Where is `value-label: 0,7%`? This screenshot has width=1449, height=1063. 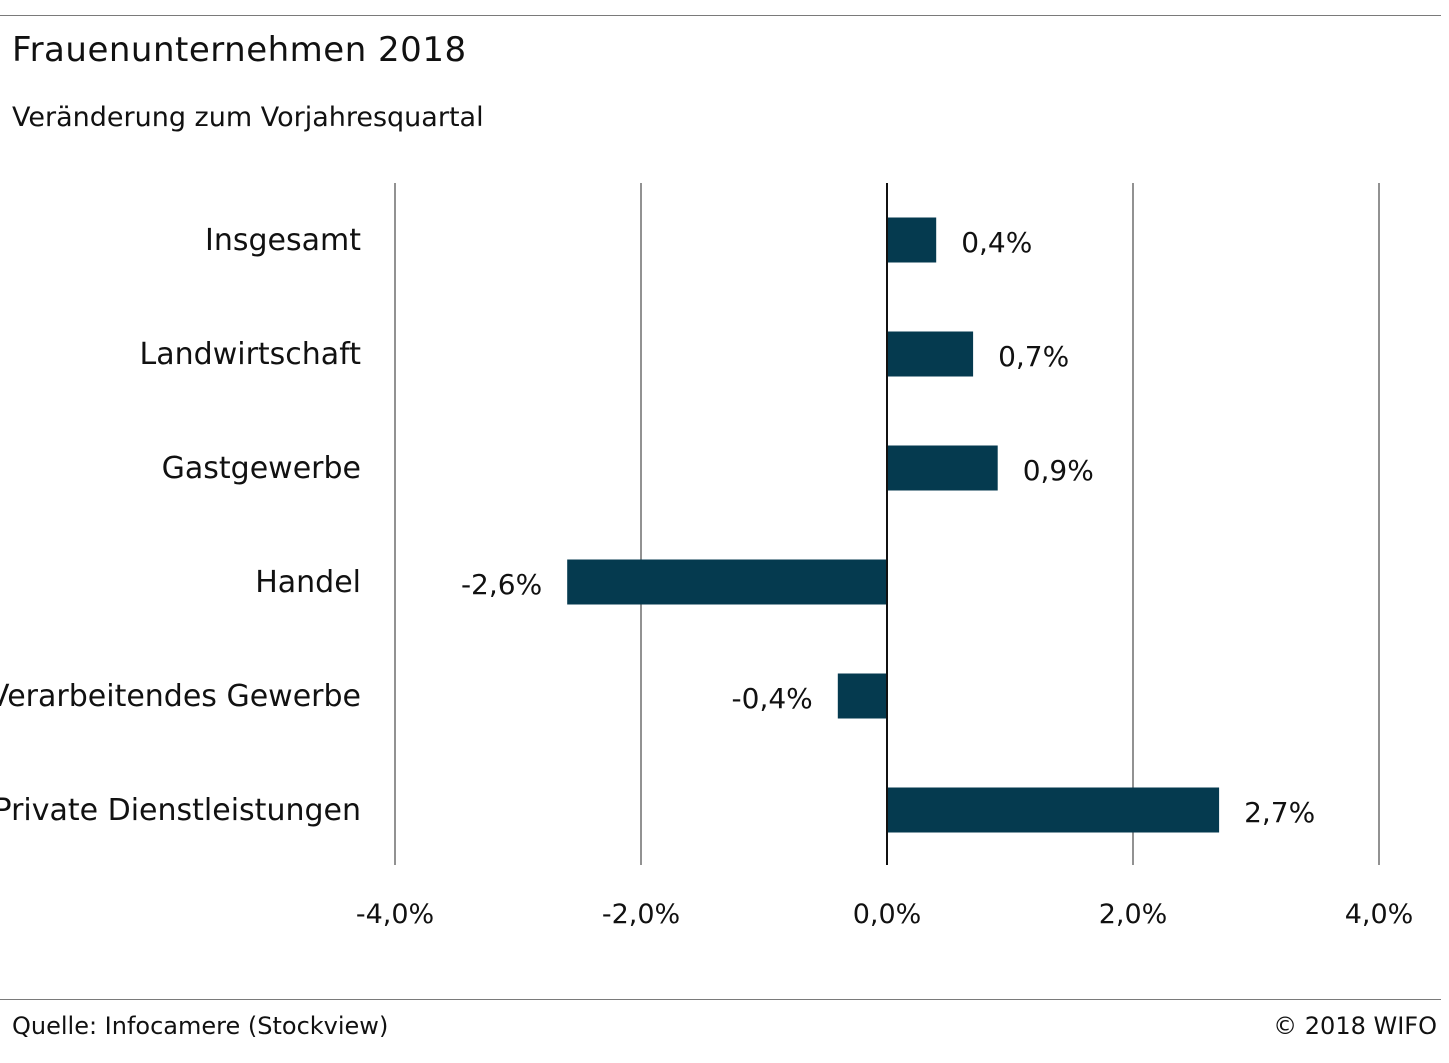 value-label: 0,7% is located at coordinates (1033, 356).